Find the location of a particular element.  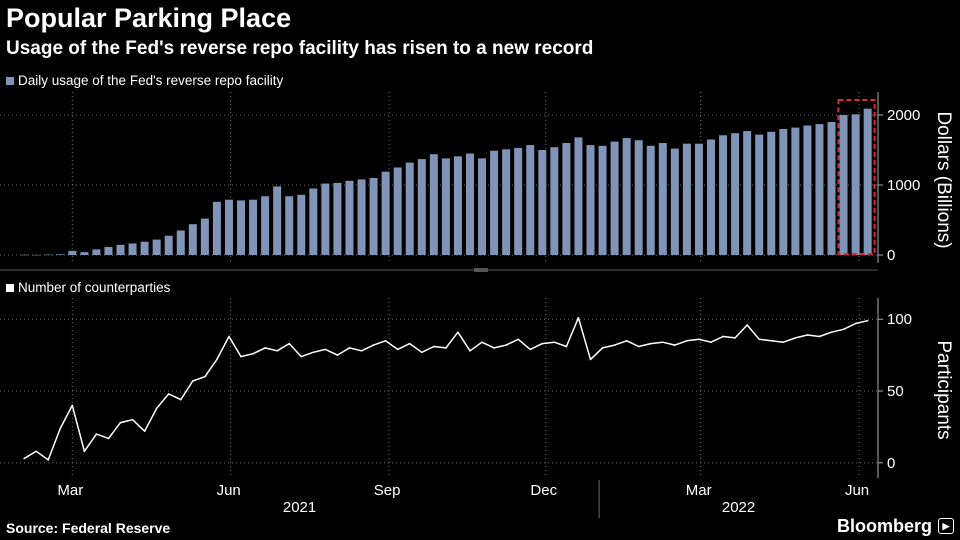

x-tick-label-month: Mar is located at coordinates (699, 490).